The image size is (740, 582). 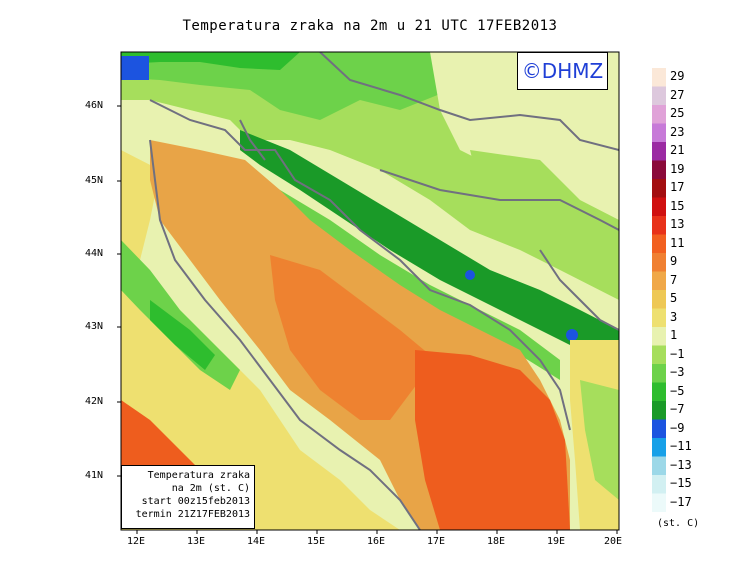 I want to click on lon-tick-label: 18E, so click(x=496, y=541).